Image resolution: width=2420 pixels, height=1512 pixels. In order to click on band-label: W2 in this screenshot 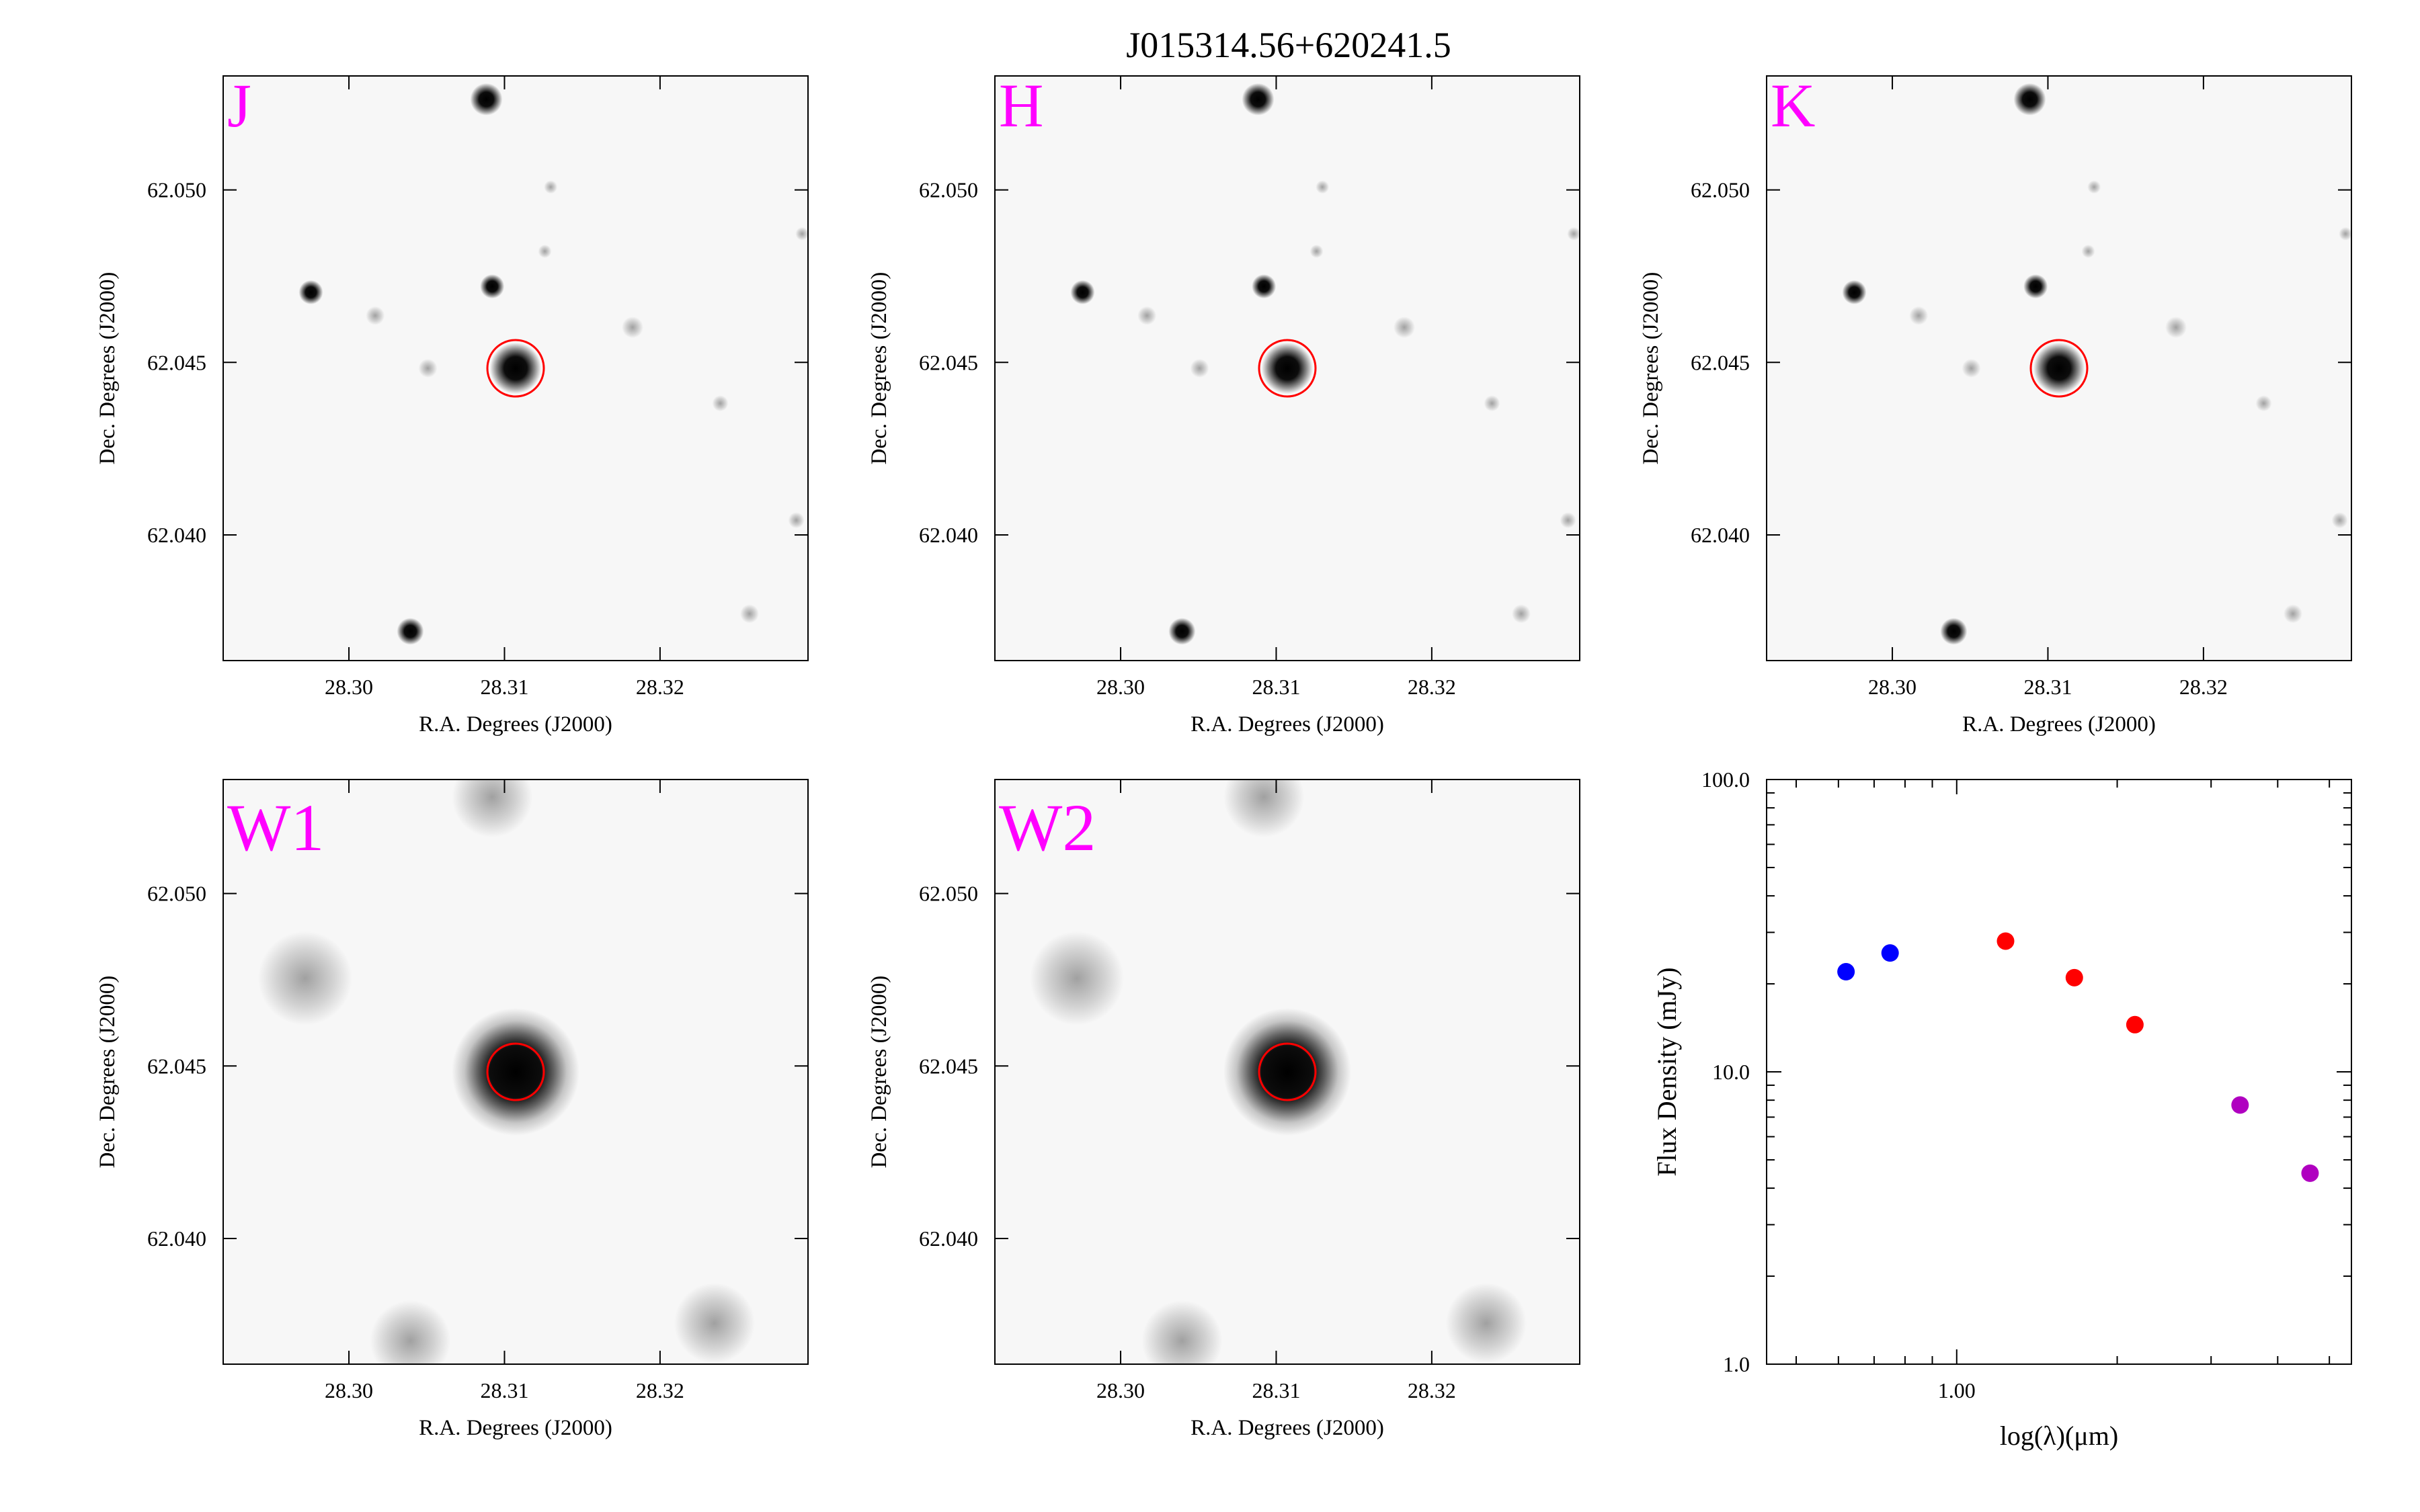, I will do `click(1047, 828)`.